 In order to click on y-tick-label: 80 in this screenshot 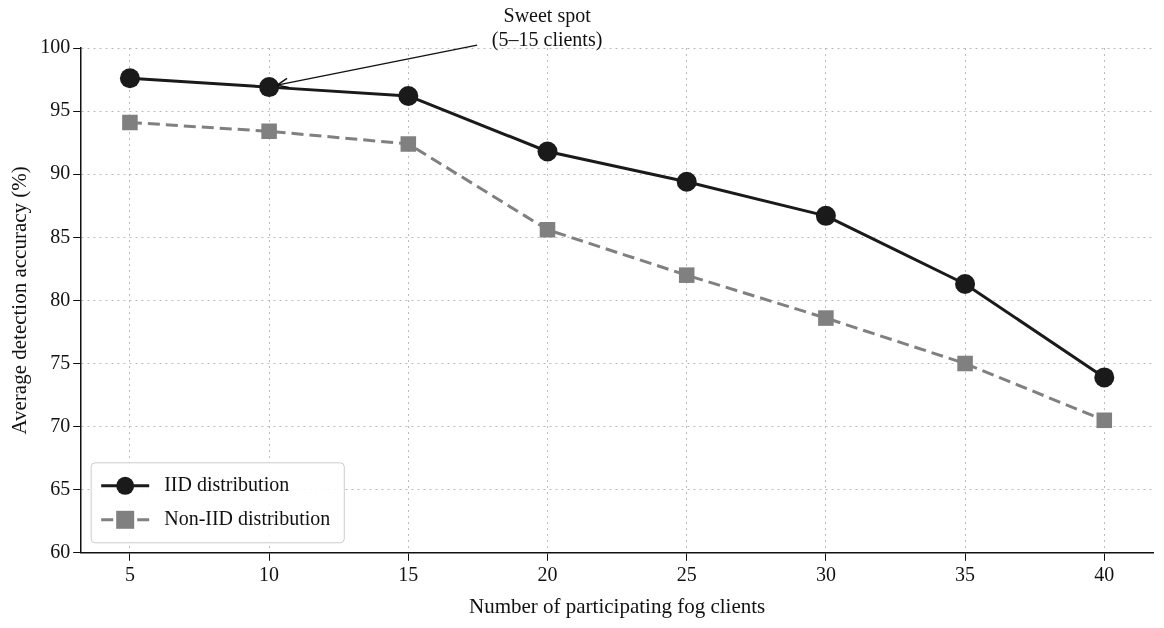, I will do `click(60, 298)`.